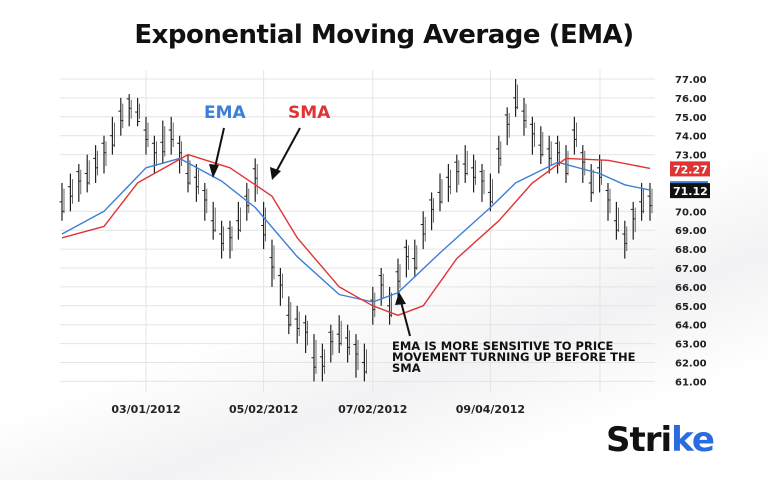 This screenshot has height=480, width=768. I want to click on x-tick-label: 03/01/2012, so click(145, 409).